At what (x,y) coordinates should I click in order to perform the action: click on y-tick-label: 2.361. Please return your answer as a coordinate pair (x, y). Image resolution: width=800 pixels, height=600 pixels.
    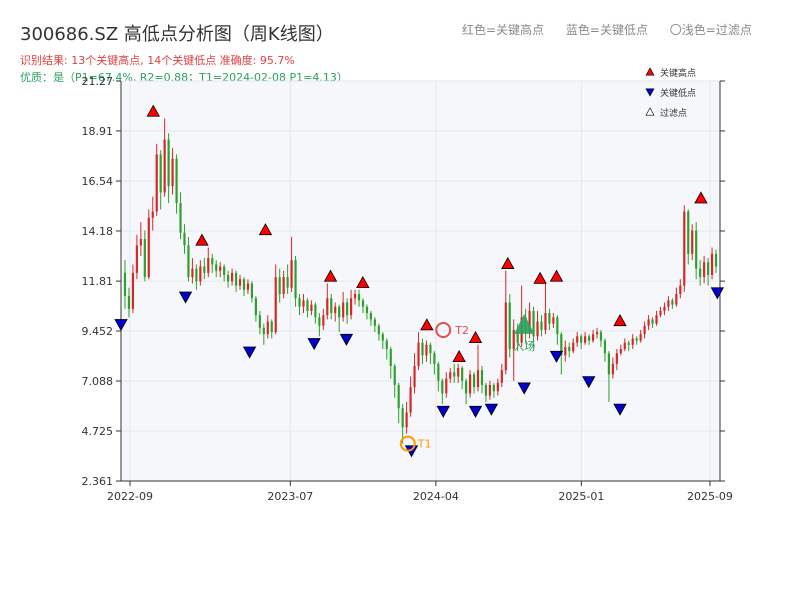
    Looking at the image, I should click on (98, 481).